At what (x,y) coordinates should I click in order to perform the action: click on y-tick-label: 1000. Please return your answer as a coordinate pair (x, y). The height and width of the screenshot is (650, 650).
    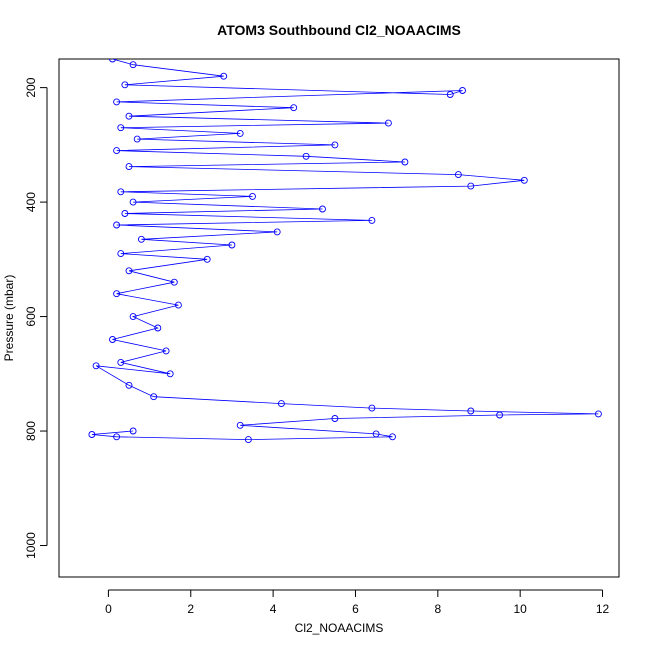
    Looking at the image, I should click on (31, 545).